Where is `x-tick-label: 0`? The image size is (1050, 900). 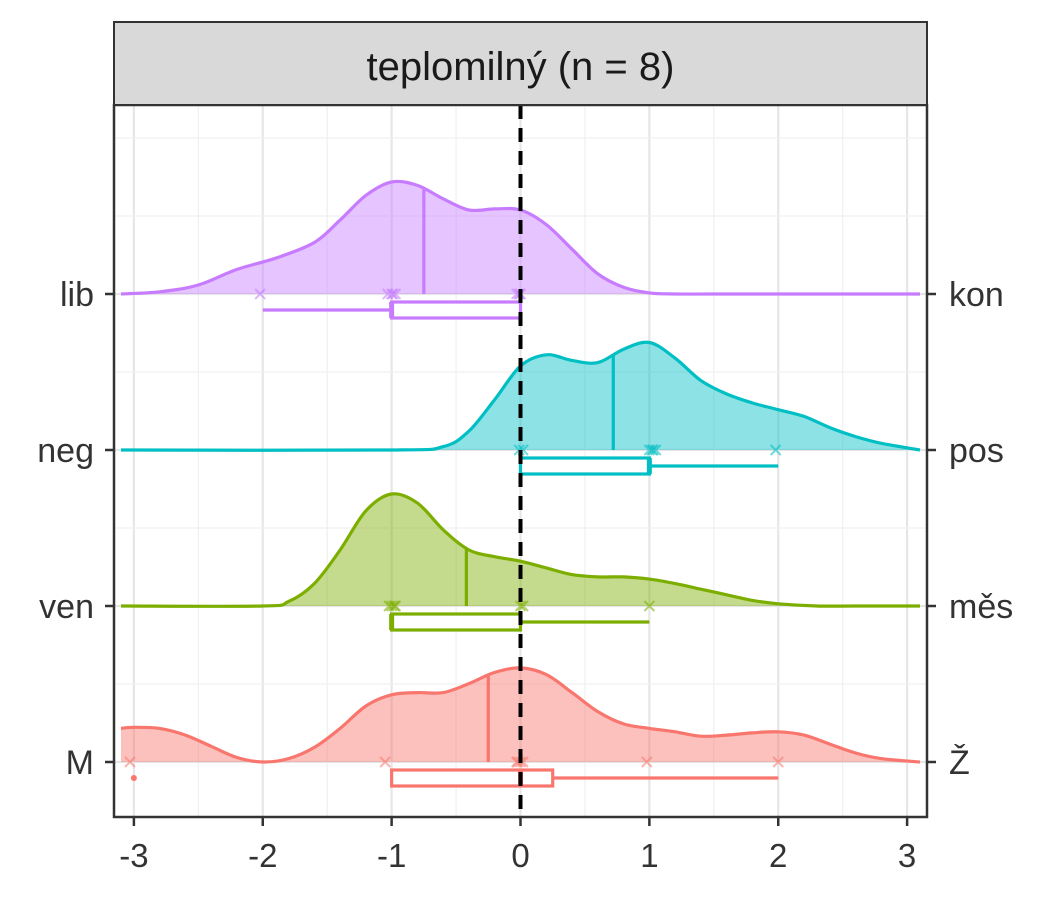
x-tick-label: 0 is located at coordinates (520, 855).